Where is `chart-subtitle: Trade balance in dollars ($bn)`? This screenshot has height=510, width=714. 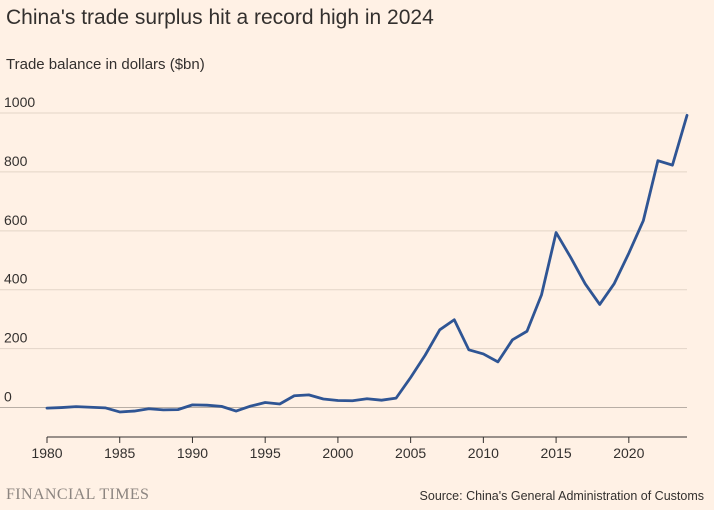
chart-subtitle: Trade balance in dollars ($bn) is located at coordinates (105, 64).